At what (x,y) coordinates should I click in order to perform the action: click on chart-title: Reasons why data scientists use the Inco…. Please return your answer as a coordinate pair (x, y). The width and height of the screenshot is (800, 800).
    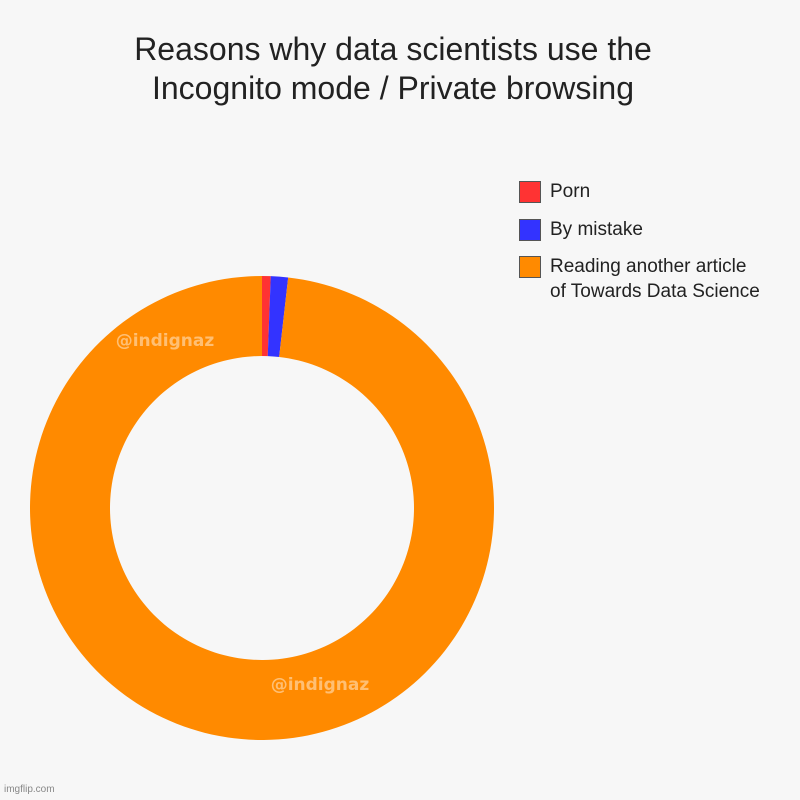
    Looking at the image, I should click on (393, 68).